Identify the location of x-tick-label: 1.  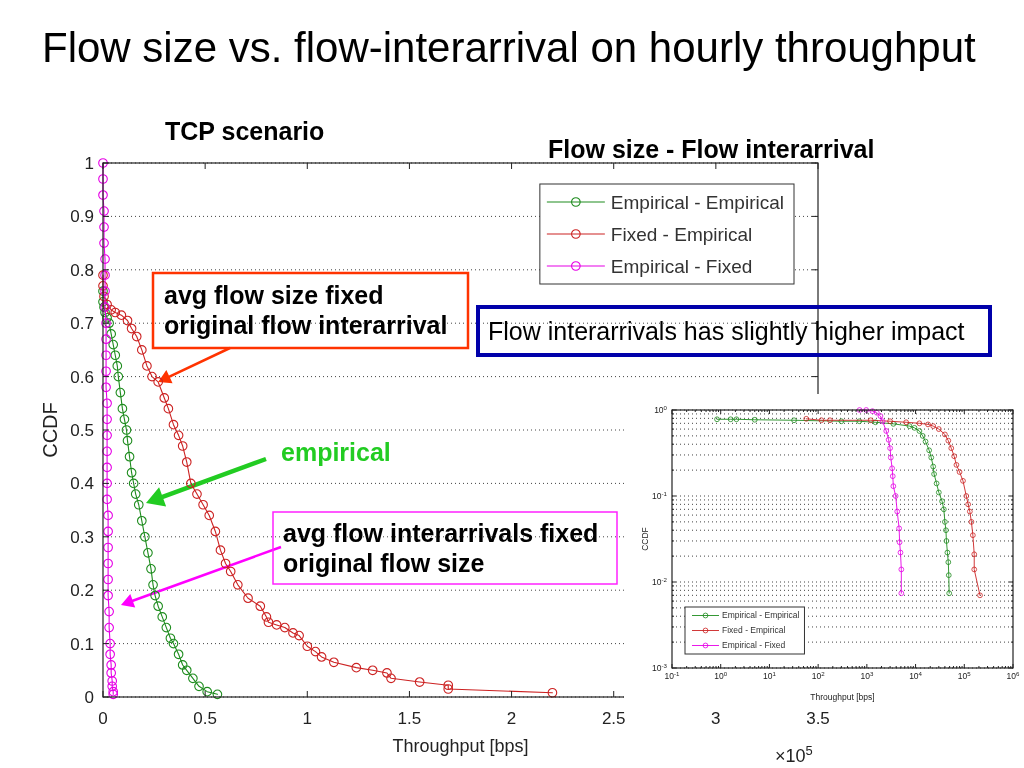
(307, 718).